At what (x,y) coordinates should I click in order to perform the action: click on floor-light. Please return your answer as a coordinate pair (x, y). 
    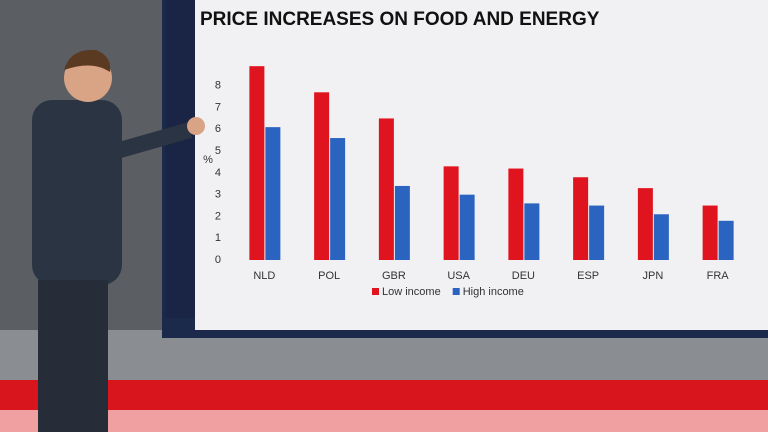
    Looking at the image, I should click on (384, 395).